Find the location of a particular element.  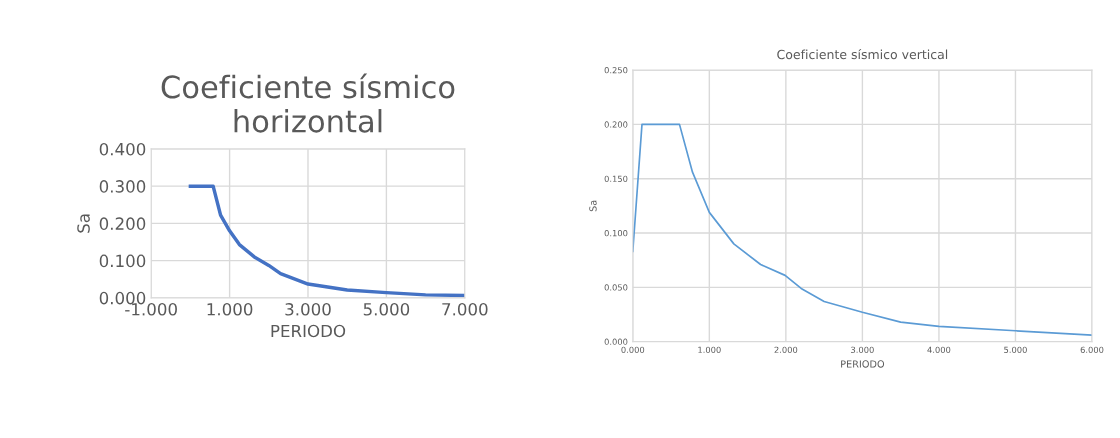

y-tick-label: 0.150 is located at coordinates (616, 178).